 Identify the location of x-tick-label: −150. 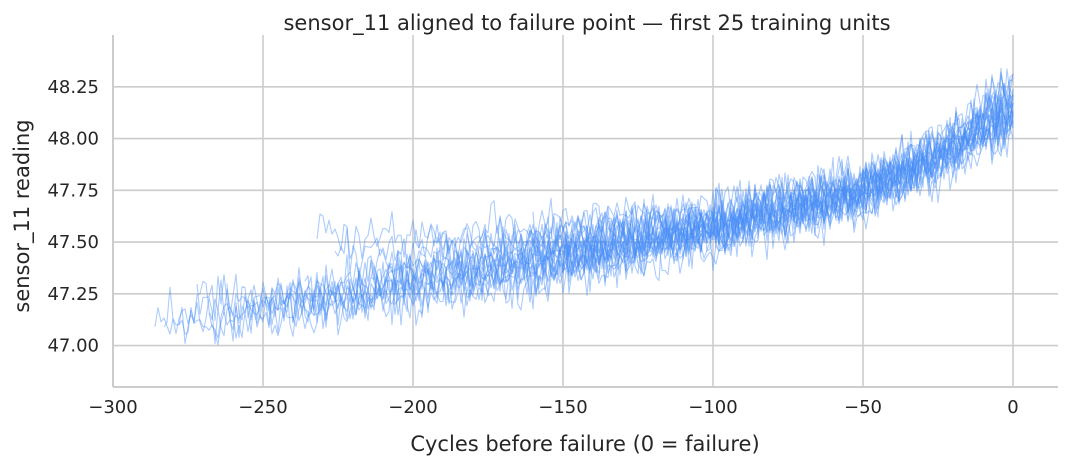
(562, 407).